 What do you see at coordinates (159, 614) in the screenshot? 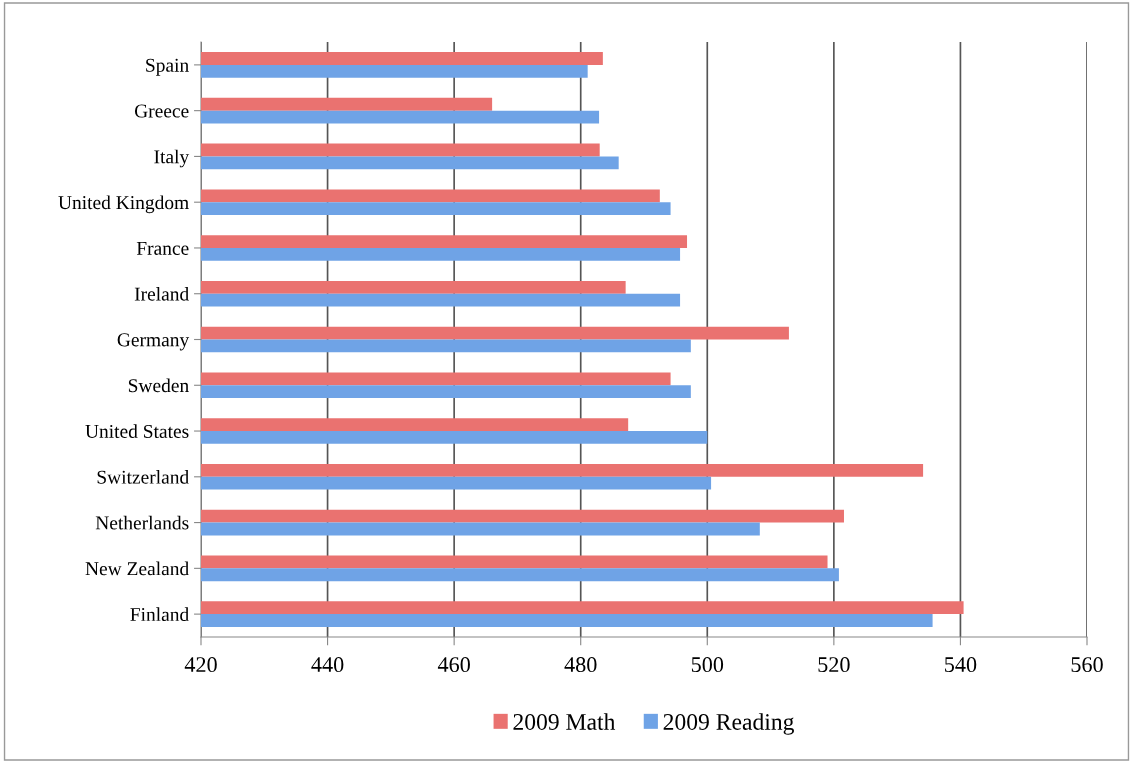
I see `y-tick-label: Finland` at bounding box center [159, 614].